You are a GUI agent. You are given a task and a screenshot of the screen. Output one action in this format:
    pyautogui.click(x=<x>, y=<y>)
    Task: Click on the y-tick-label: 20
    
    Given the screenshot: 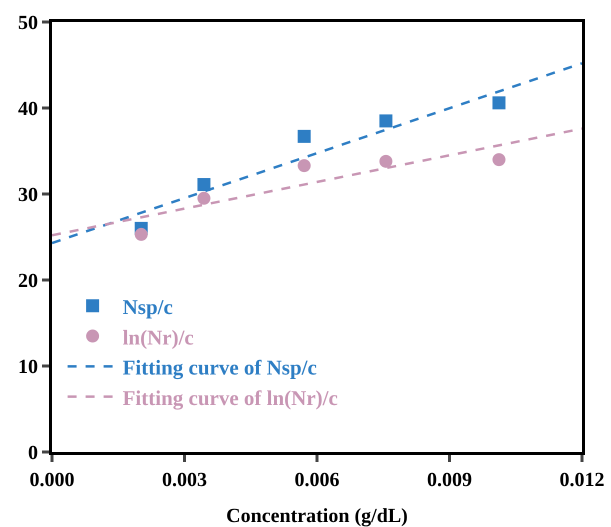 What is the action you would take?
    pyautogui.click(x=28, y=281)
    